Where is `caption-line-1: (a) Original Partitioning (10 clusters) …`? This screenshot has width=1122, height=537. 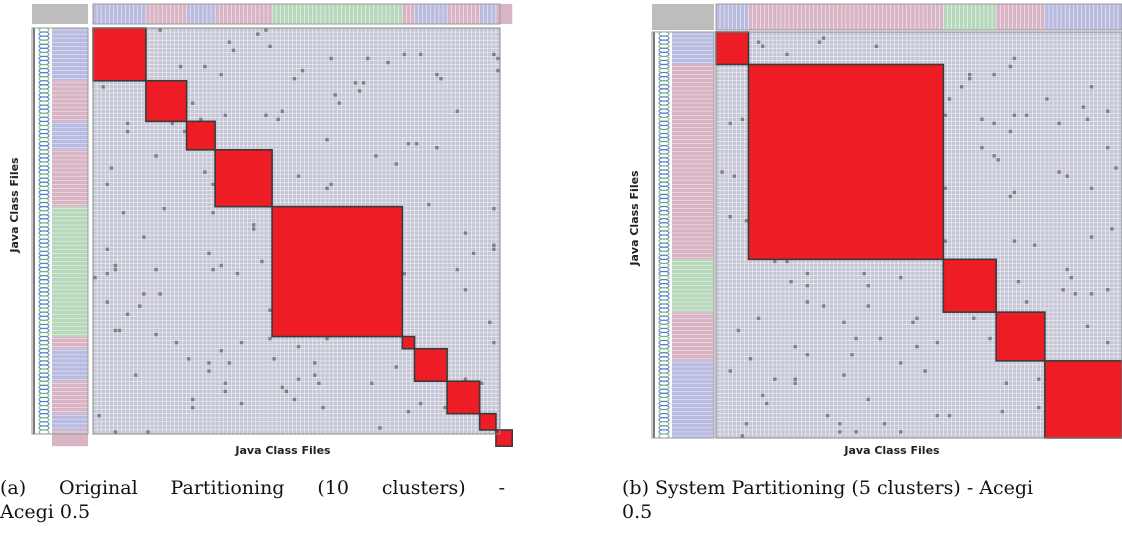 caption-line-1: (a) Original Partitioning (10 clusters) … is located at coordinates (252, 488).